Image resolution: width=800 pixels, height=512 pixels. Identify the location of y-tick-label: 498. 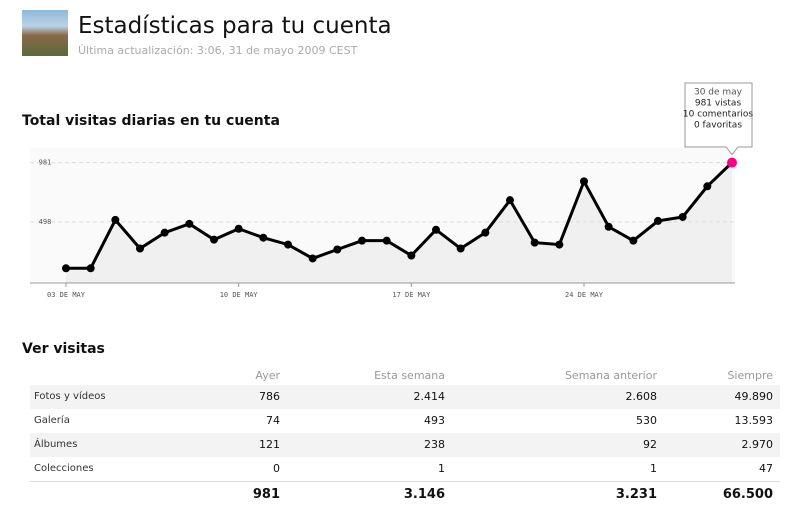
(45, 222).